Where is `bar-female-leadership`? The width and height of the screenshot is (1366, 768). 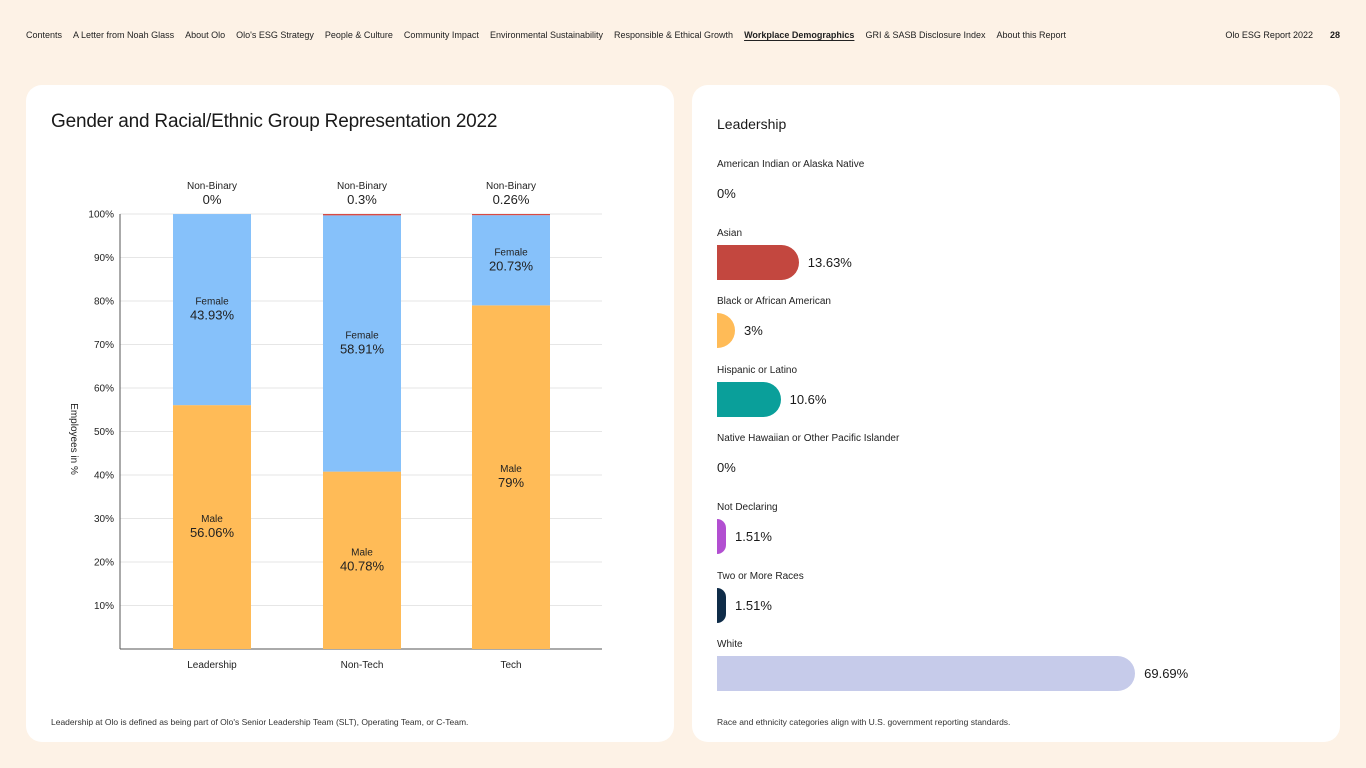 bar-female-leadership is located at coordinates (212, 310).